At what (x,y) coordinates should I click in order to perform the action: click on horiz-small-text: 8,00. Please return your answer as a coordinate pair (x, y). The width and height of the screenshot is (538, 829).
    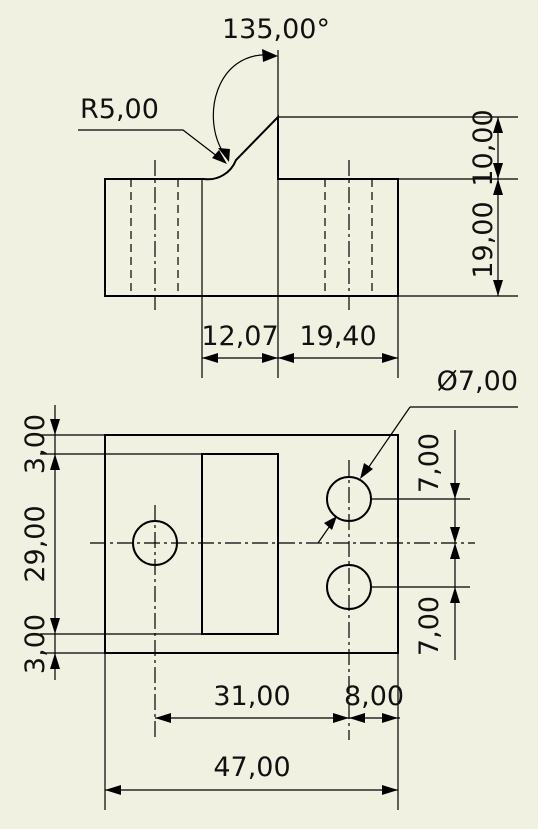
    Looking at the image, I should click on (374, 696).